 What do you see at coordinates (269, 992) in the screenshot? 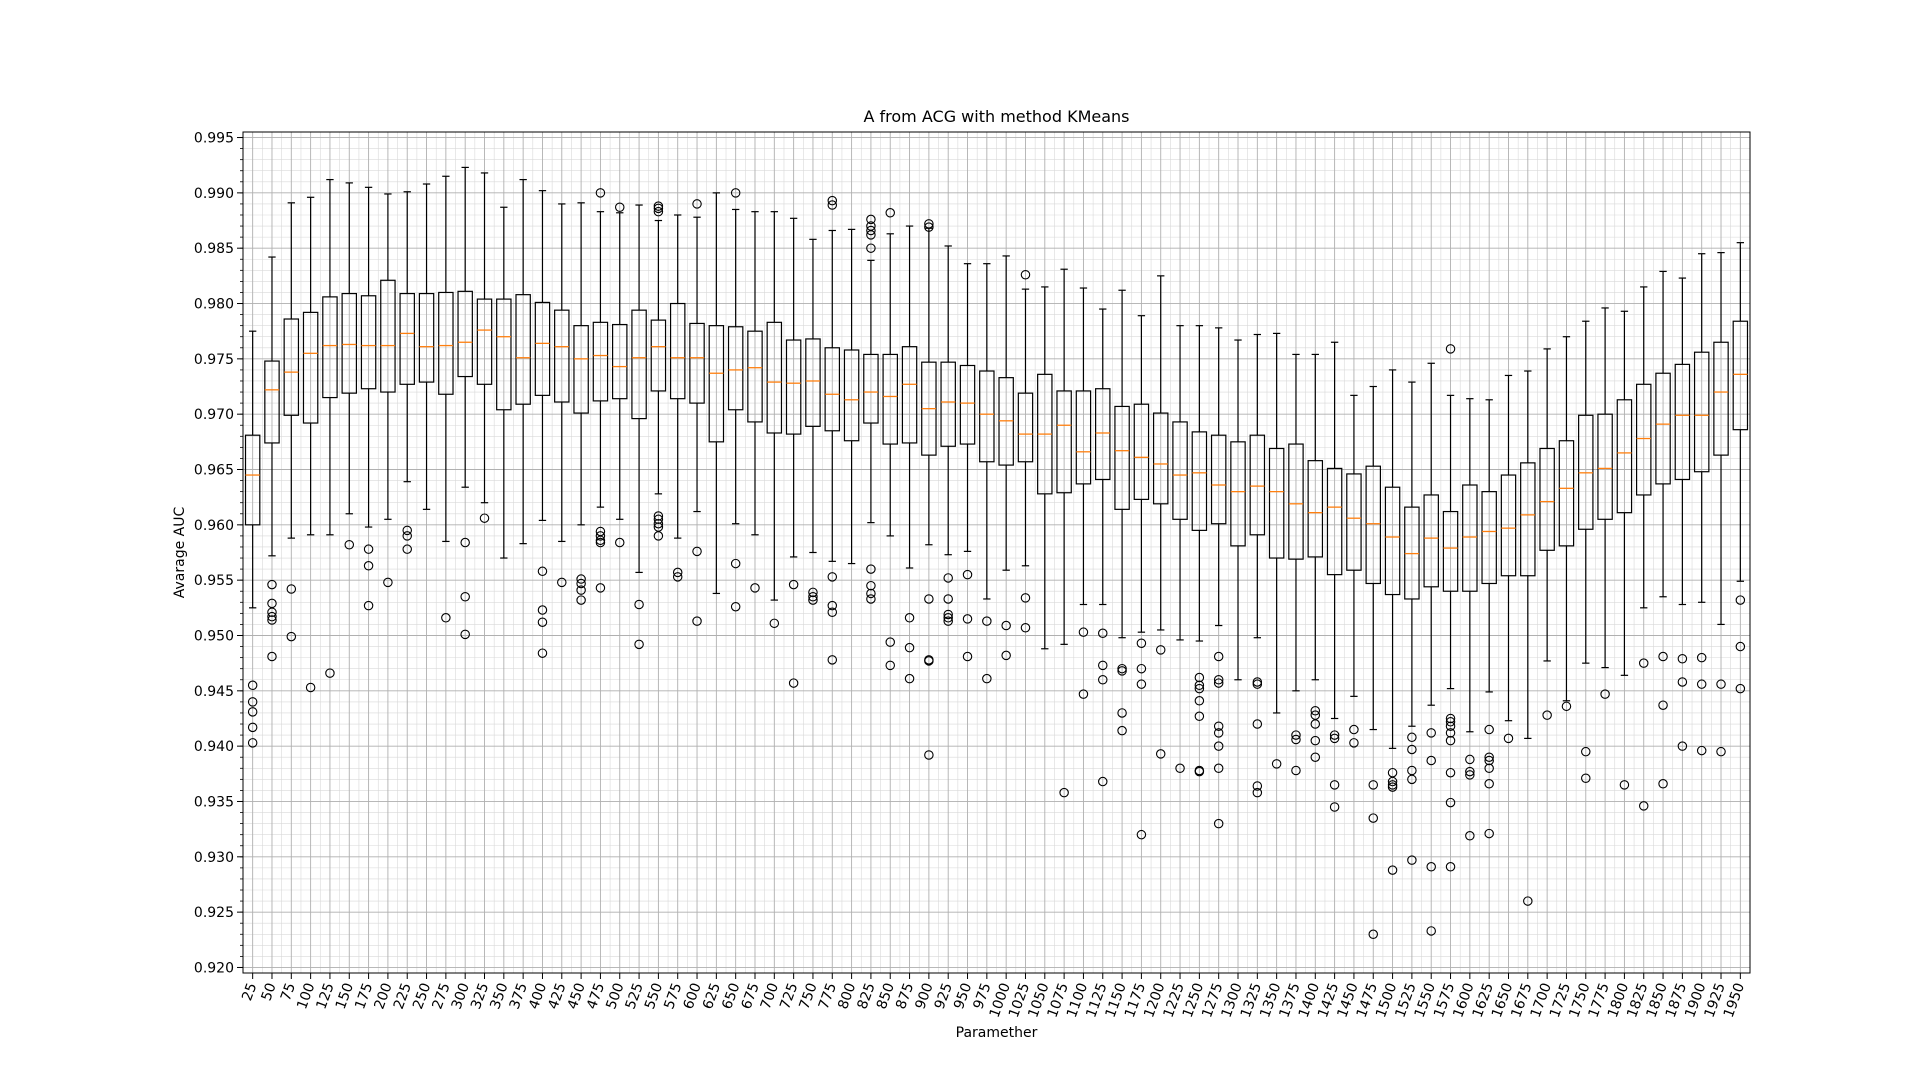
I see `x-tick-label: 50` at bounding box center [269, 992].